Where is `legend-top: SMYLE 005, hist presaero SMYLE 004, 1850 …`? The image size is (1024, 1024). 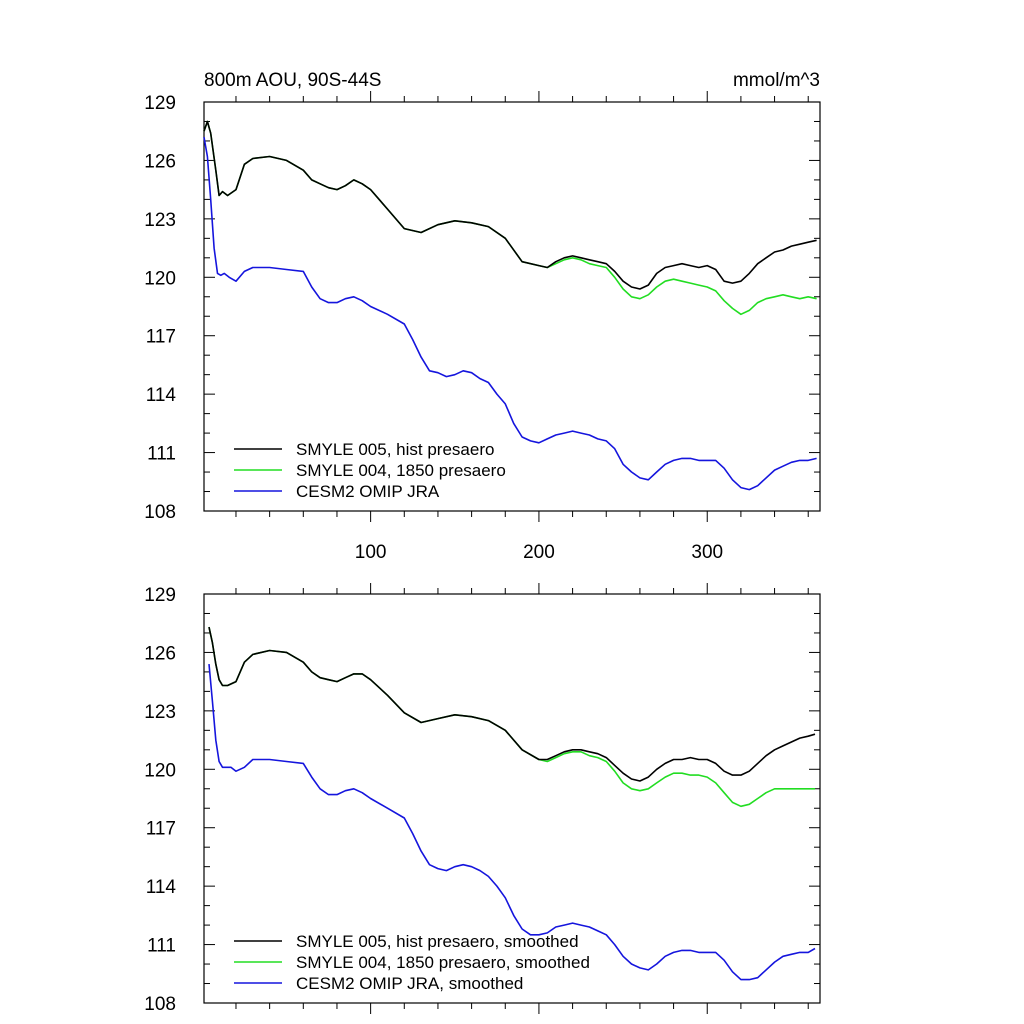 legend-top: SMYLE 005, hist presaero SMYLE 004, 1850 … is located at coordinates (370, 470).